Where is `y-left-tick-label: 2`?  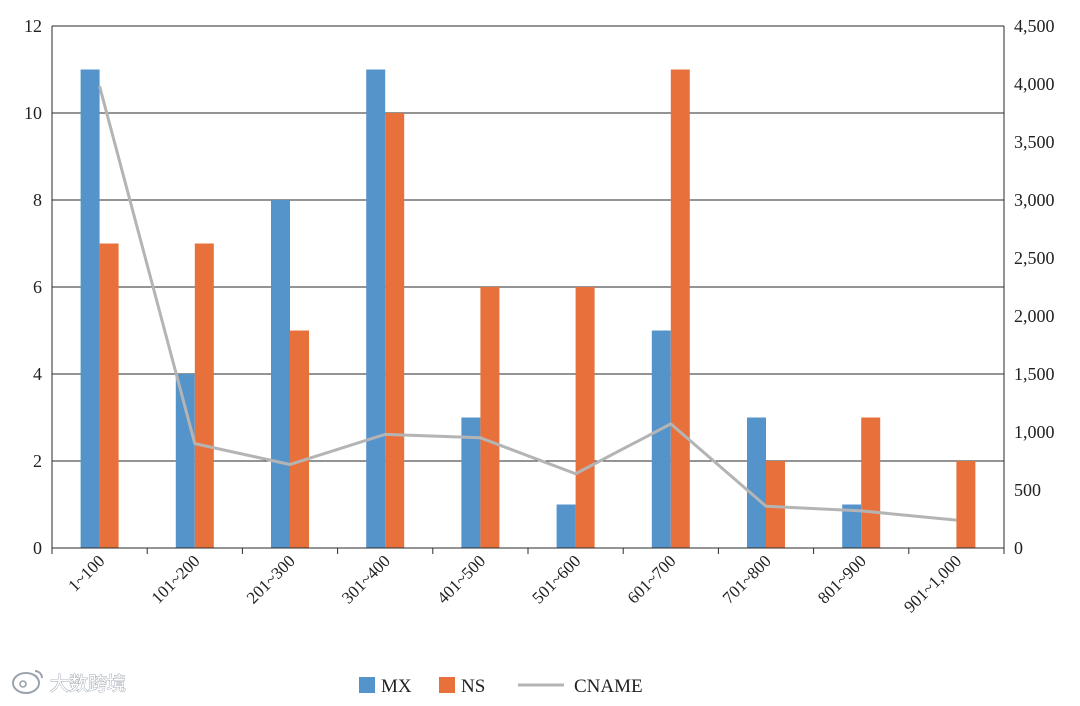
y-left-tick-label: 2 is located at coordinates (37, 461).